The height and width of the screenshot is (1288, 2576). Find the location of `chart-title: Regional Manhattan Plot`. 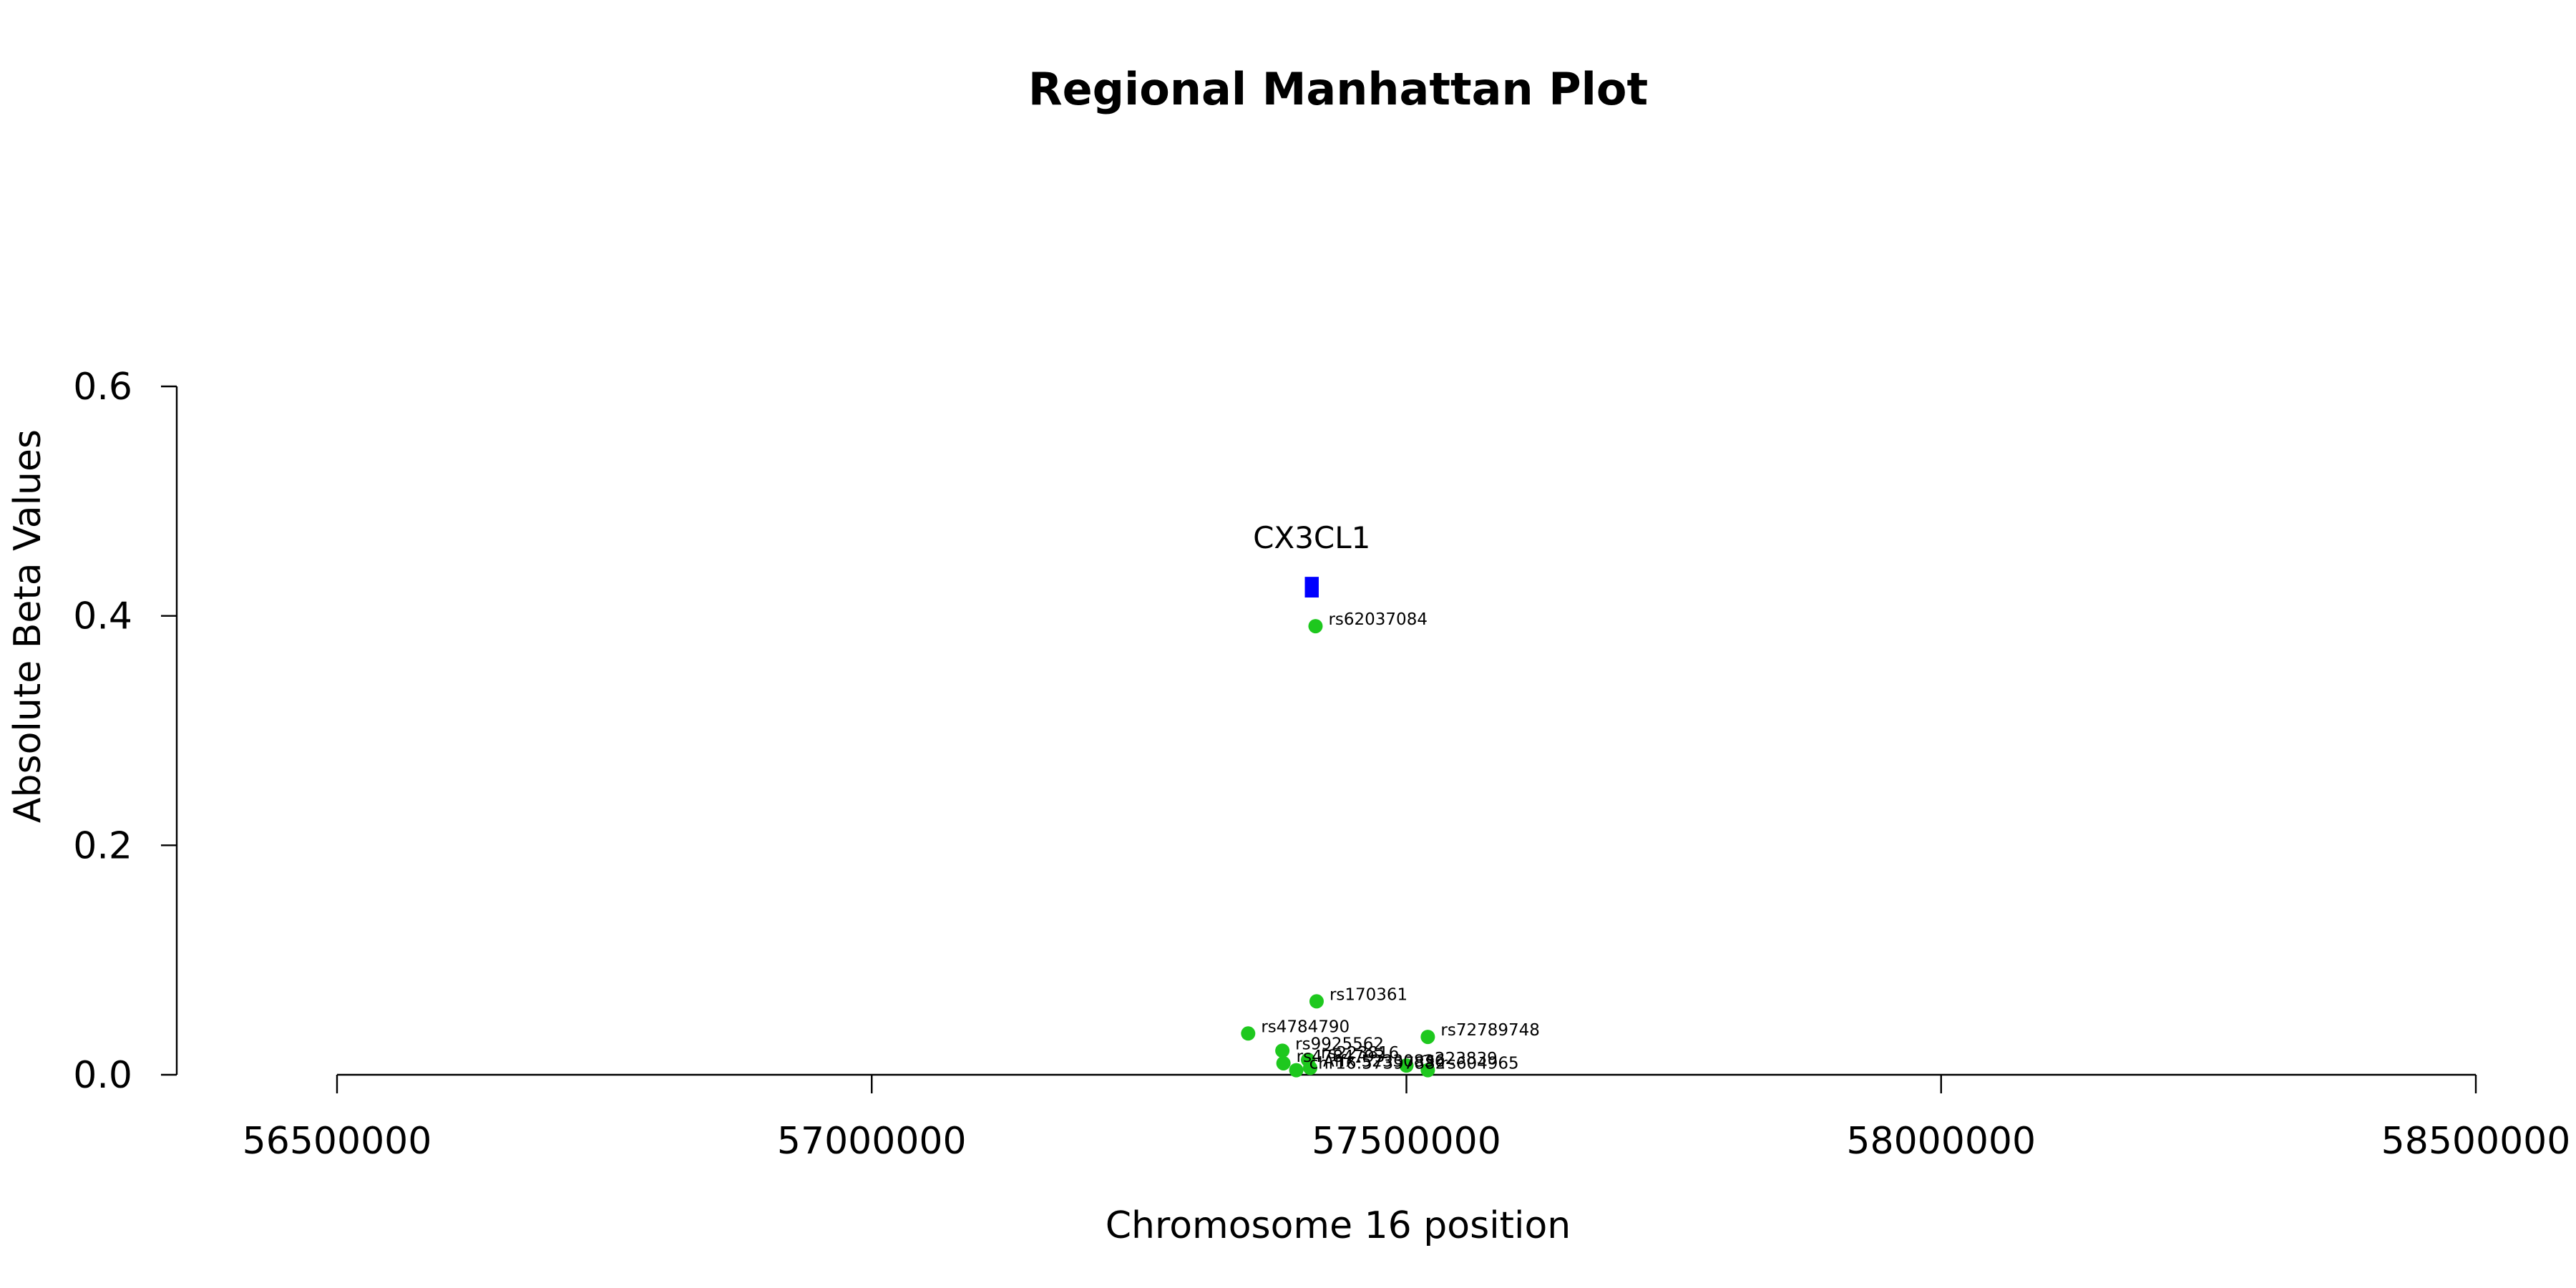

chart-title: Regional Manhattan Plot is located at coordinates (1338, 89).